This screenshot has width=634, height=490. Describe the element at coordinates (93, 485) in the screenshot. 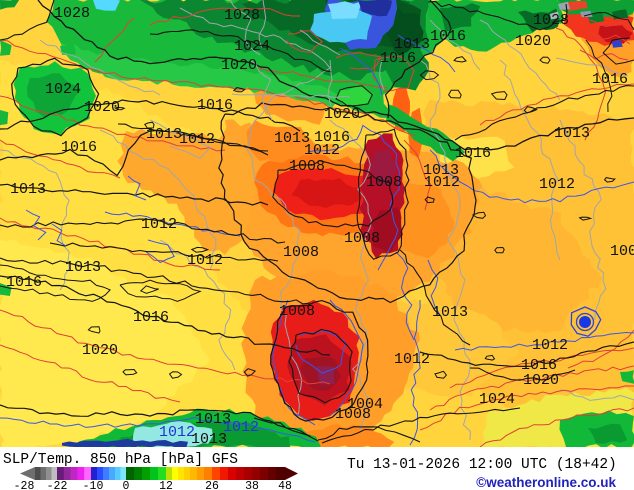

I see `svg-text: -10` at that location.